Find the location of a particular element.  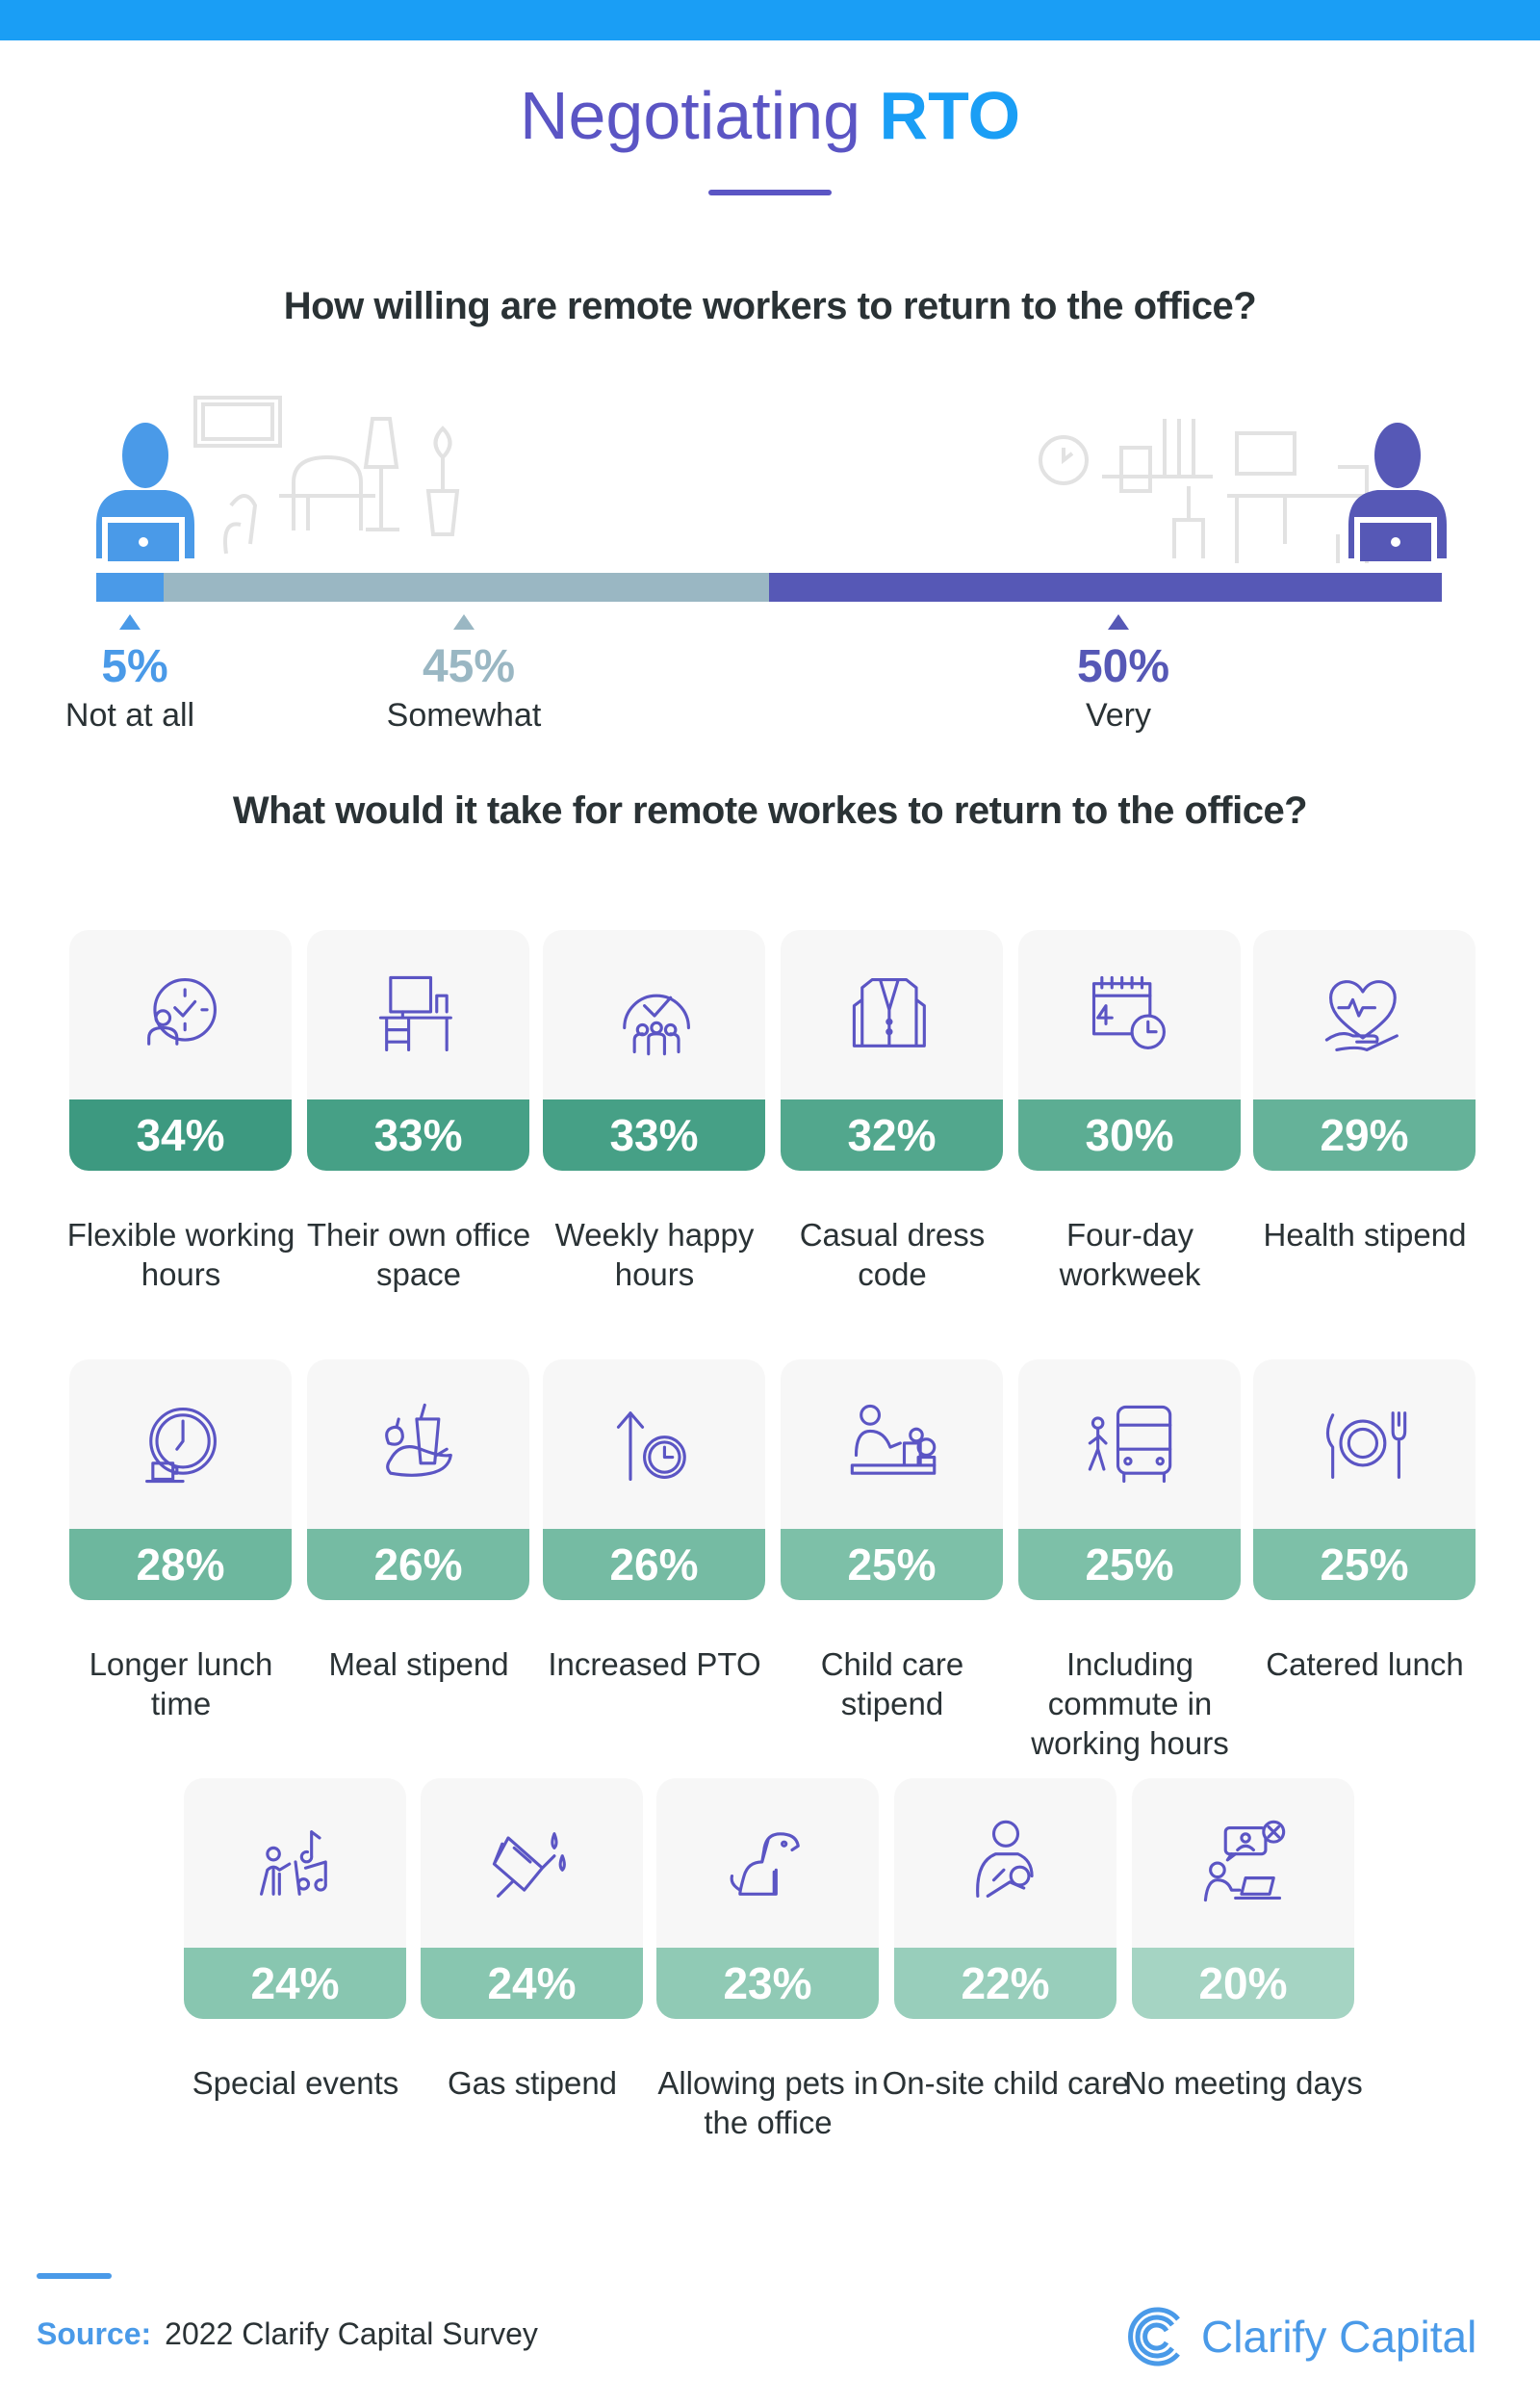

incentive-card: 34% is located at coordinates (180, 1050).